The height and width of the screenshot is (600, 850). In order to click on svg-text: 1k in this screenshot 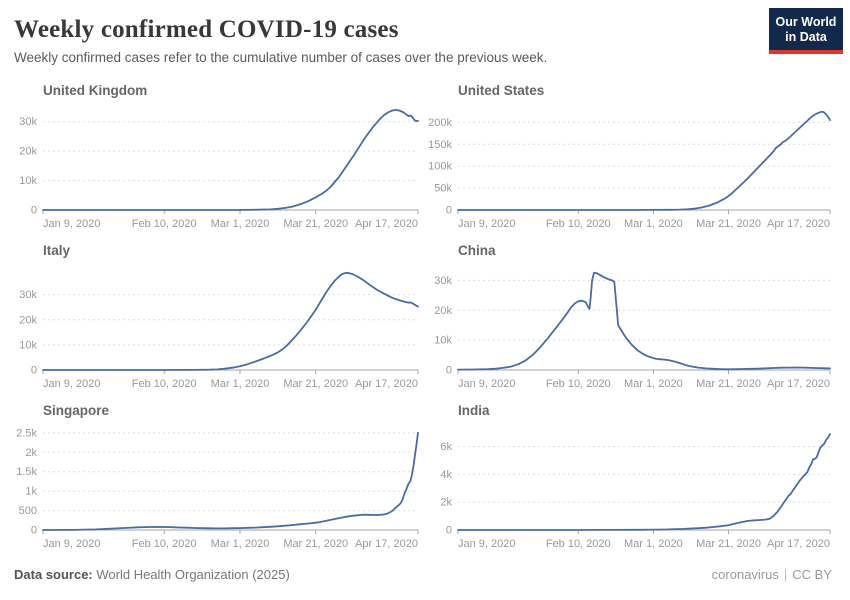, I will do `click(31, 492)`.